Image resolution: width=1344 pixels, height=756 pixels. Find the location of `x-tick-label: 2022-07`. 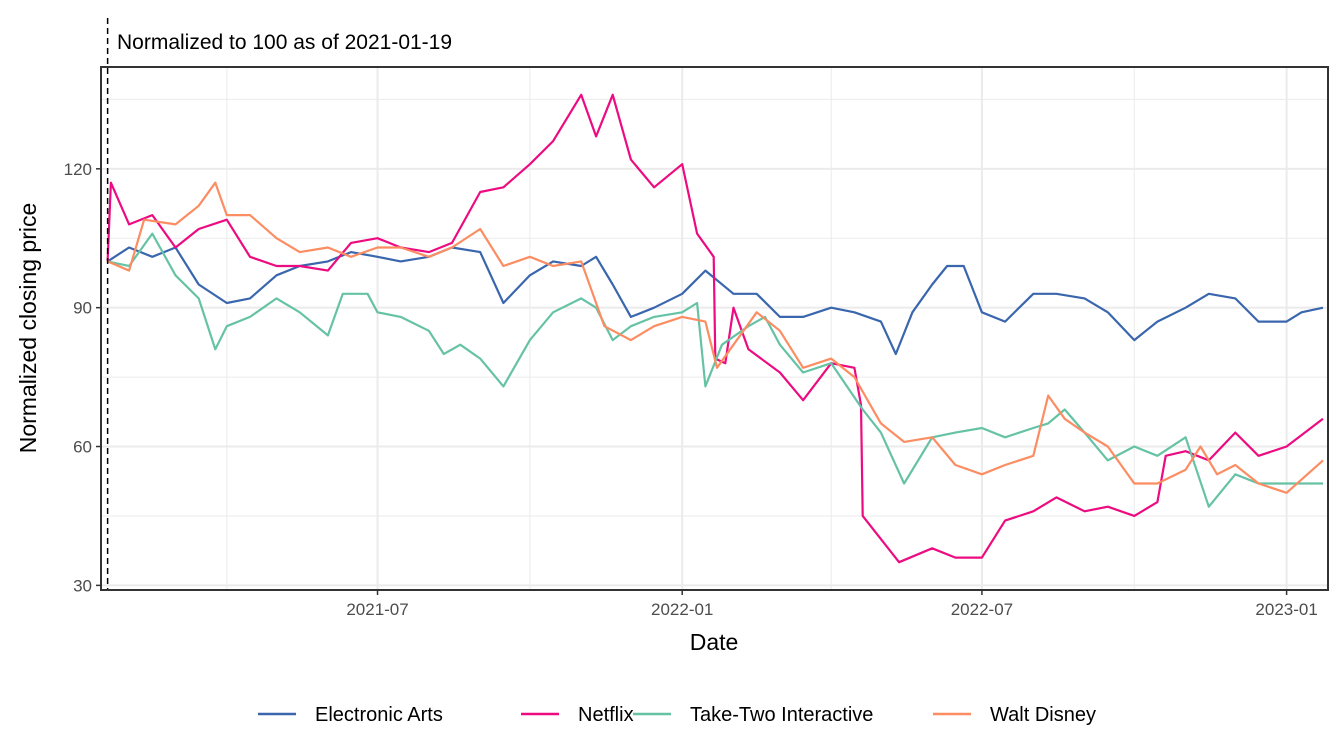

x-tick-label: 2022-07 is located at coordinates (982, 609).